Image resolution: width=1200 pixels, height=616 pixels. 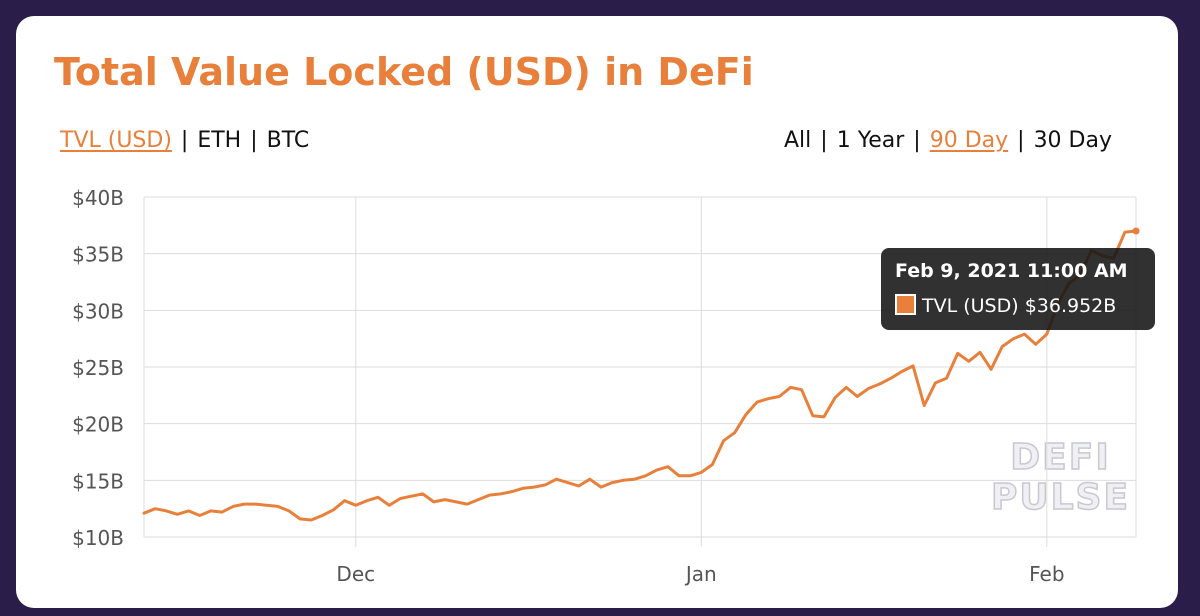 I want to click on series-swatch-icon, so click(x=905, y=304).